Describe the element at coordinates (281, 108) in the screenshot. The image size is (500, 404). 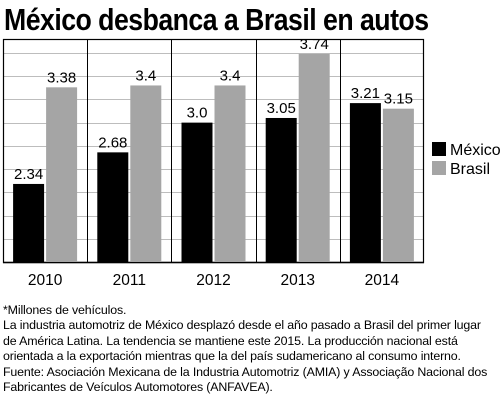
I see `value-label: 3.05` at that location.